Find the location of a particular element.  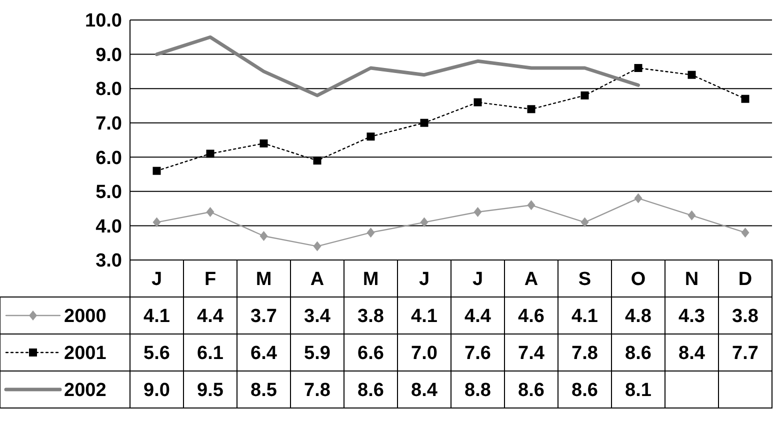

y-tick-label: 4.0 is located at coordinates (109, 227).